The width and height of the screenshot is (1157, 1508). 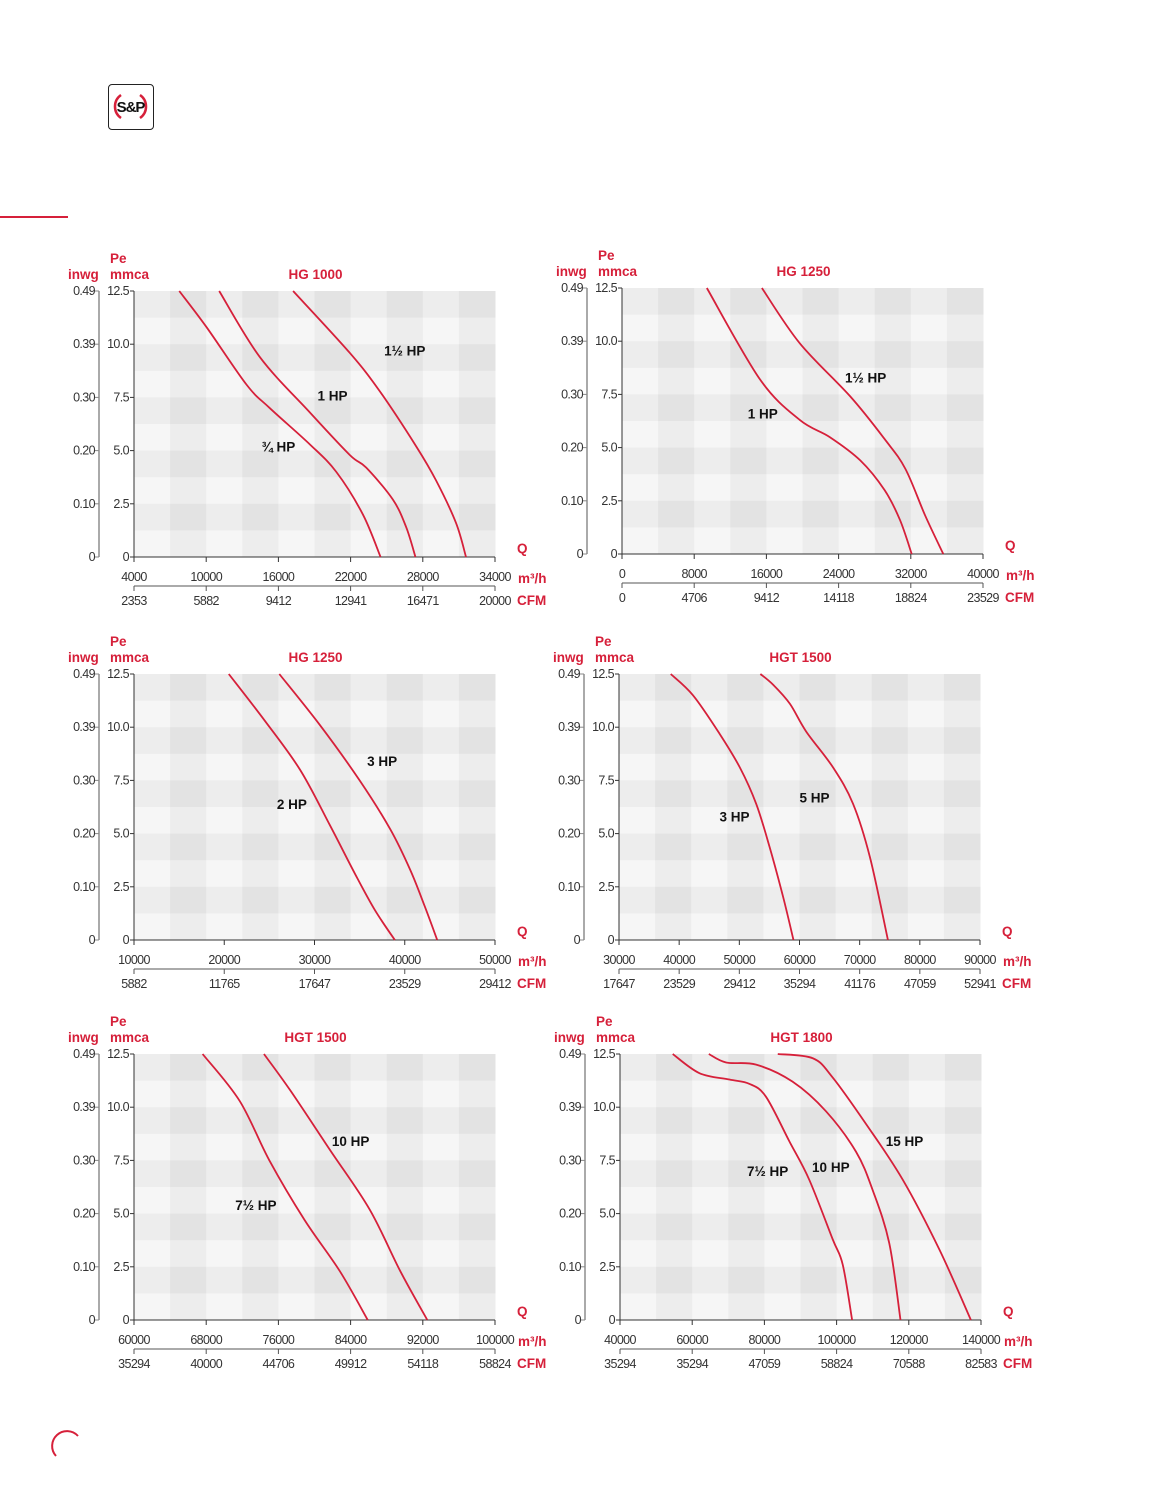 I want to click on x2-tick-label: 35294, so click(x=800, y=984).